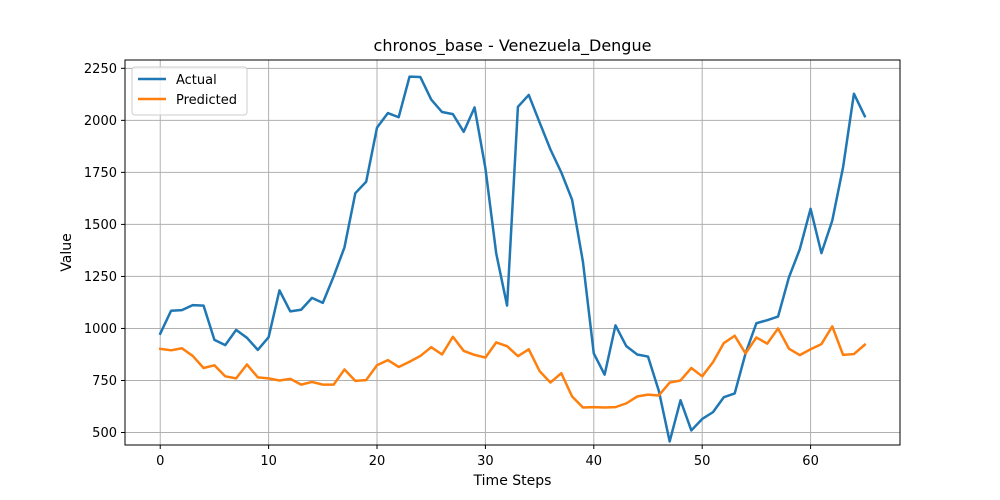 The image size is (1000, 500). I want to click on x-tick-label: 10, so click(268, 461).